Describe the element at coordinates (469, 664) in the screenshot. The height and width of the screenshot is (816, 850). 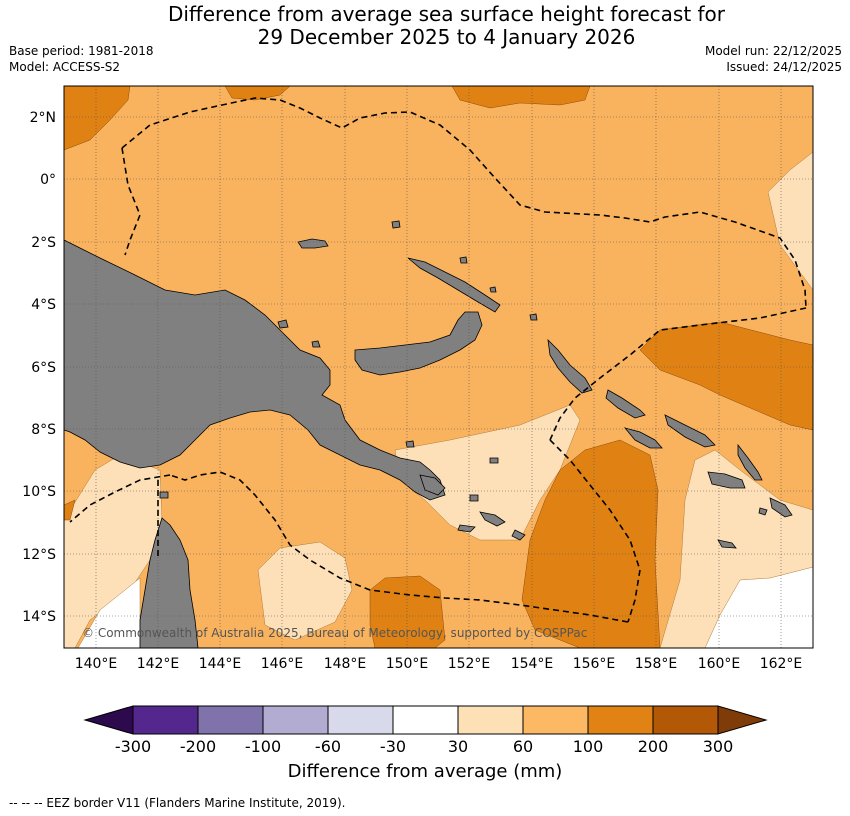
I see `lon-label-152e: 152°E` at that location.